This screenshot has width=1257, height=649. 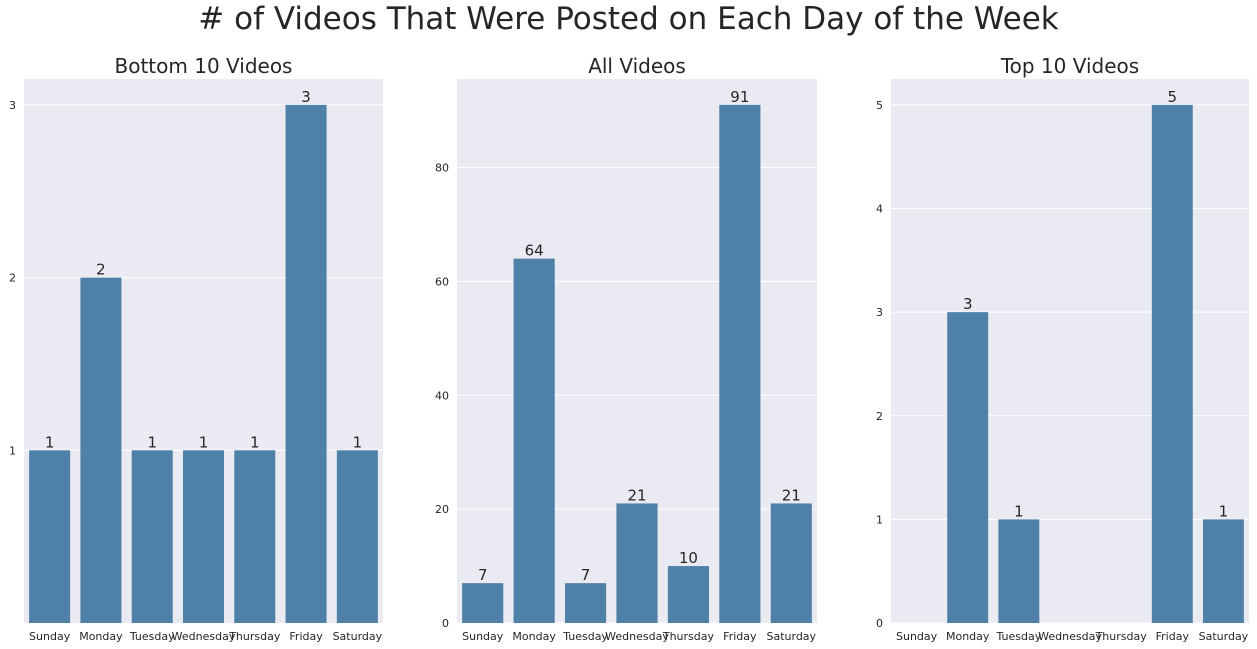 What do you see at coordinates (442, 168) in the screenshot?
I see `y-tick-label: 80` at bounding box center [442, 168].